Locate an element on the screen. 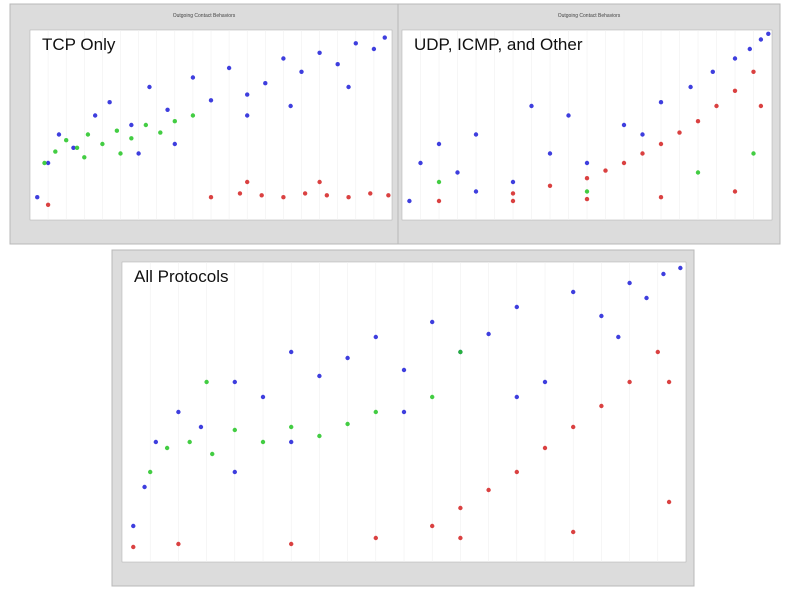 This screenshot has height=594, width=791. chart-title: All Protocols is located at coordinates (181, 276).